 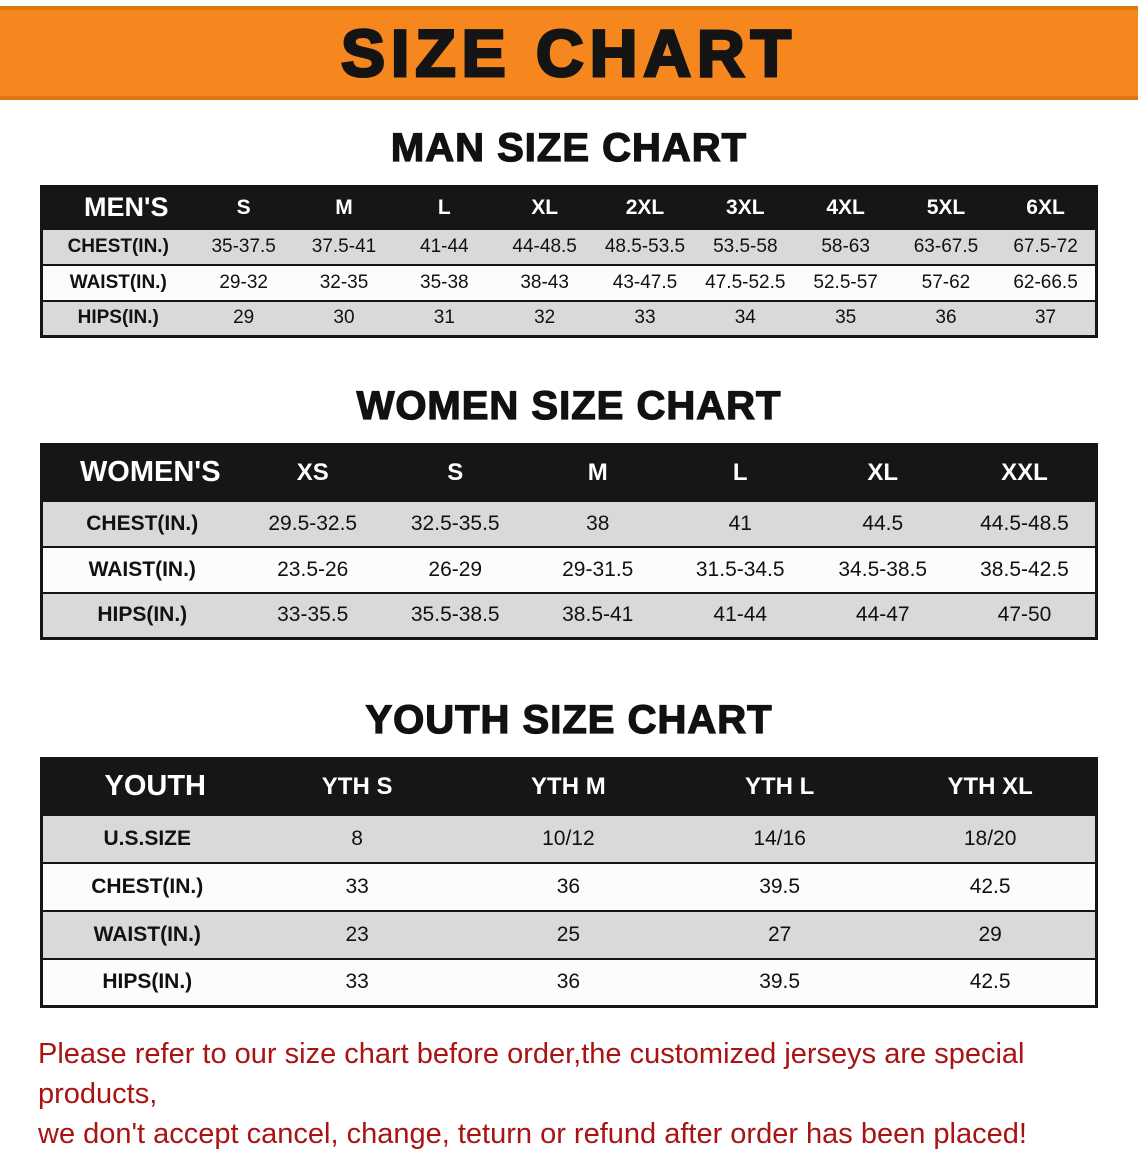 I want to click on size-cell: 35-37.5, so click(x=243, y=246).